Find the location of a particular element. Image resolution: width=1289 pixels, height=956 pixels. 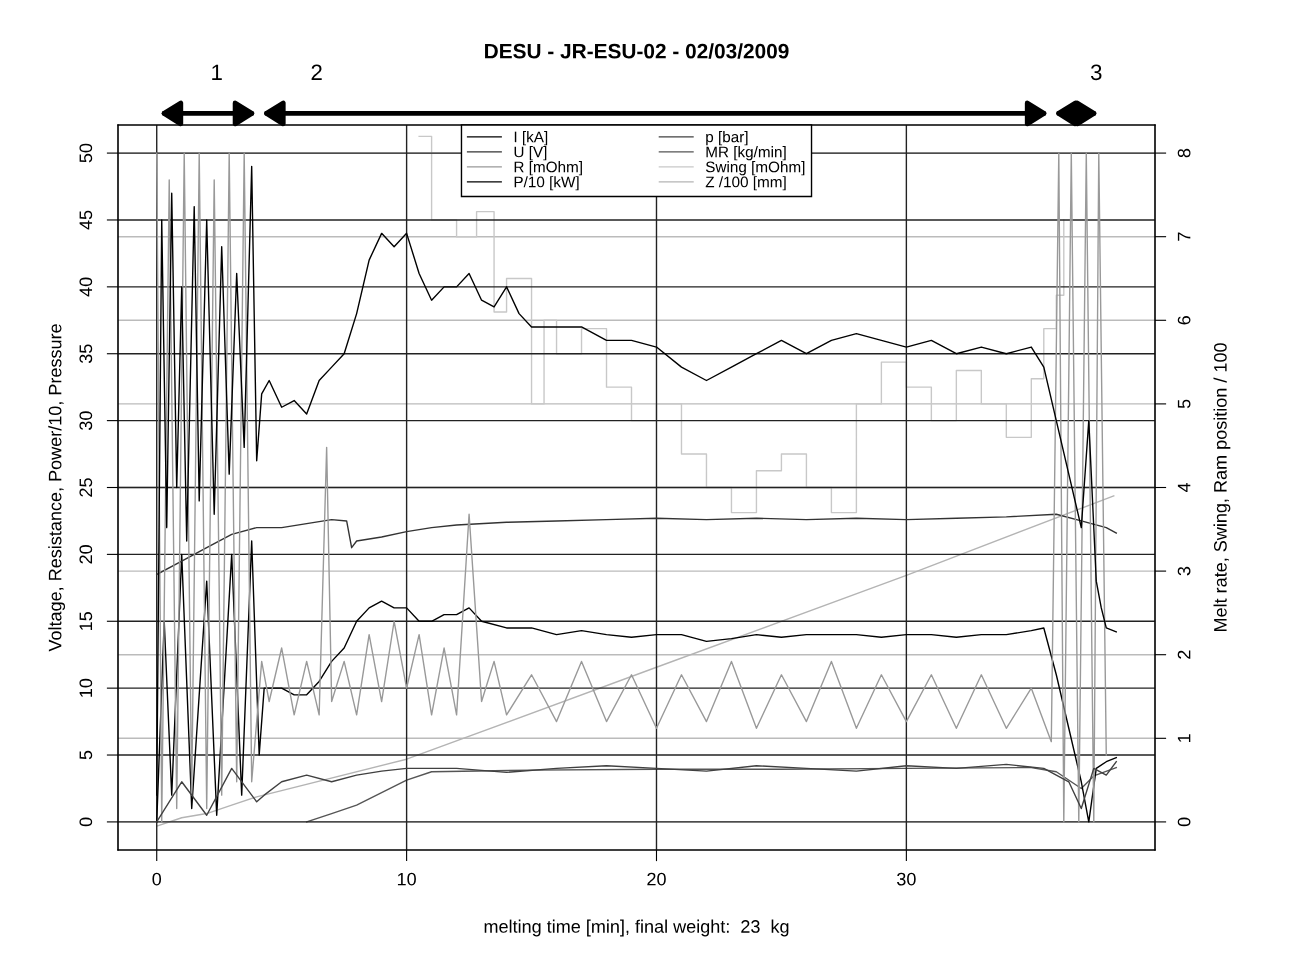

y-tick-label: 45 is located at coordinates (86, 220).